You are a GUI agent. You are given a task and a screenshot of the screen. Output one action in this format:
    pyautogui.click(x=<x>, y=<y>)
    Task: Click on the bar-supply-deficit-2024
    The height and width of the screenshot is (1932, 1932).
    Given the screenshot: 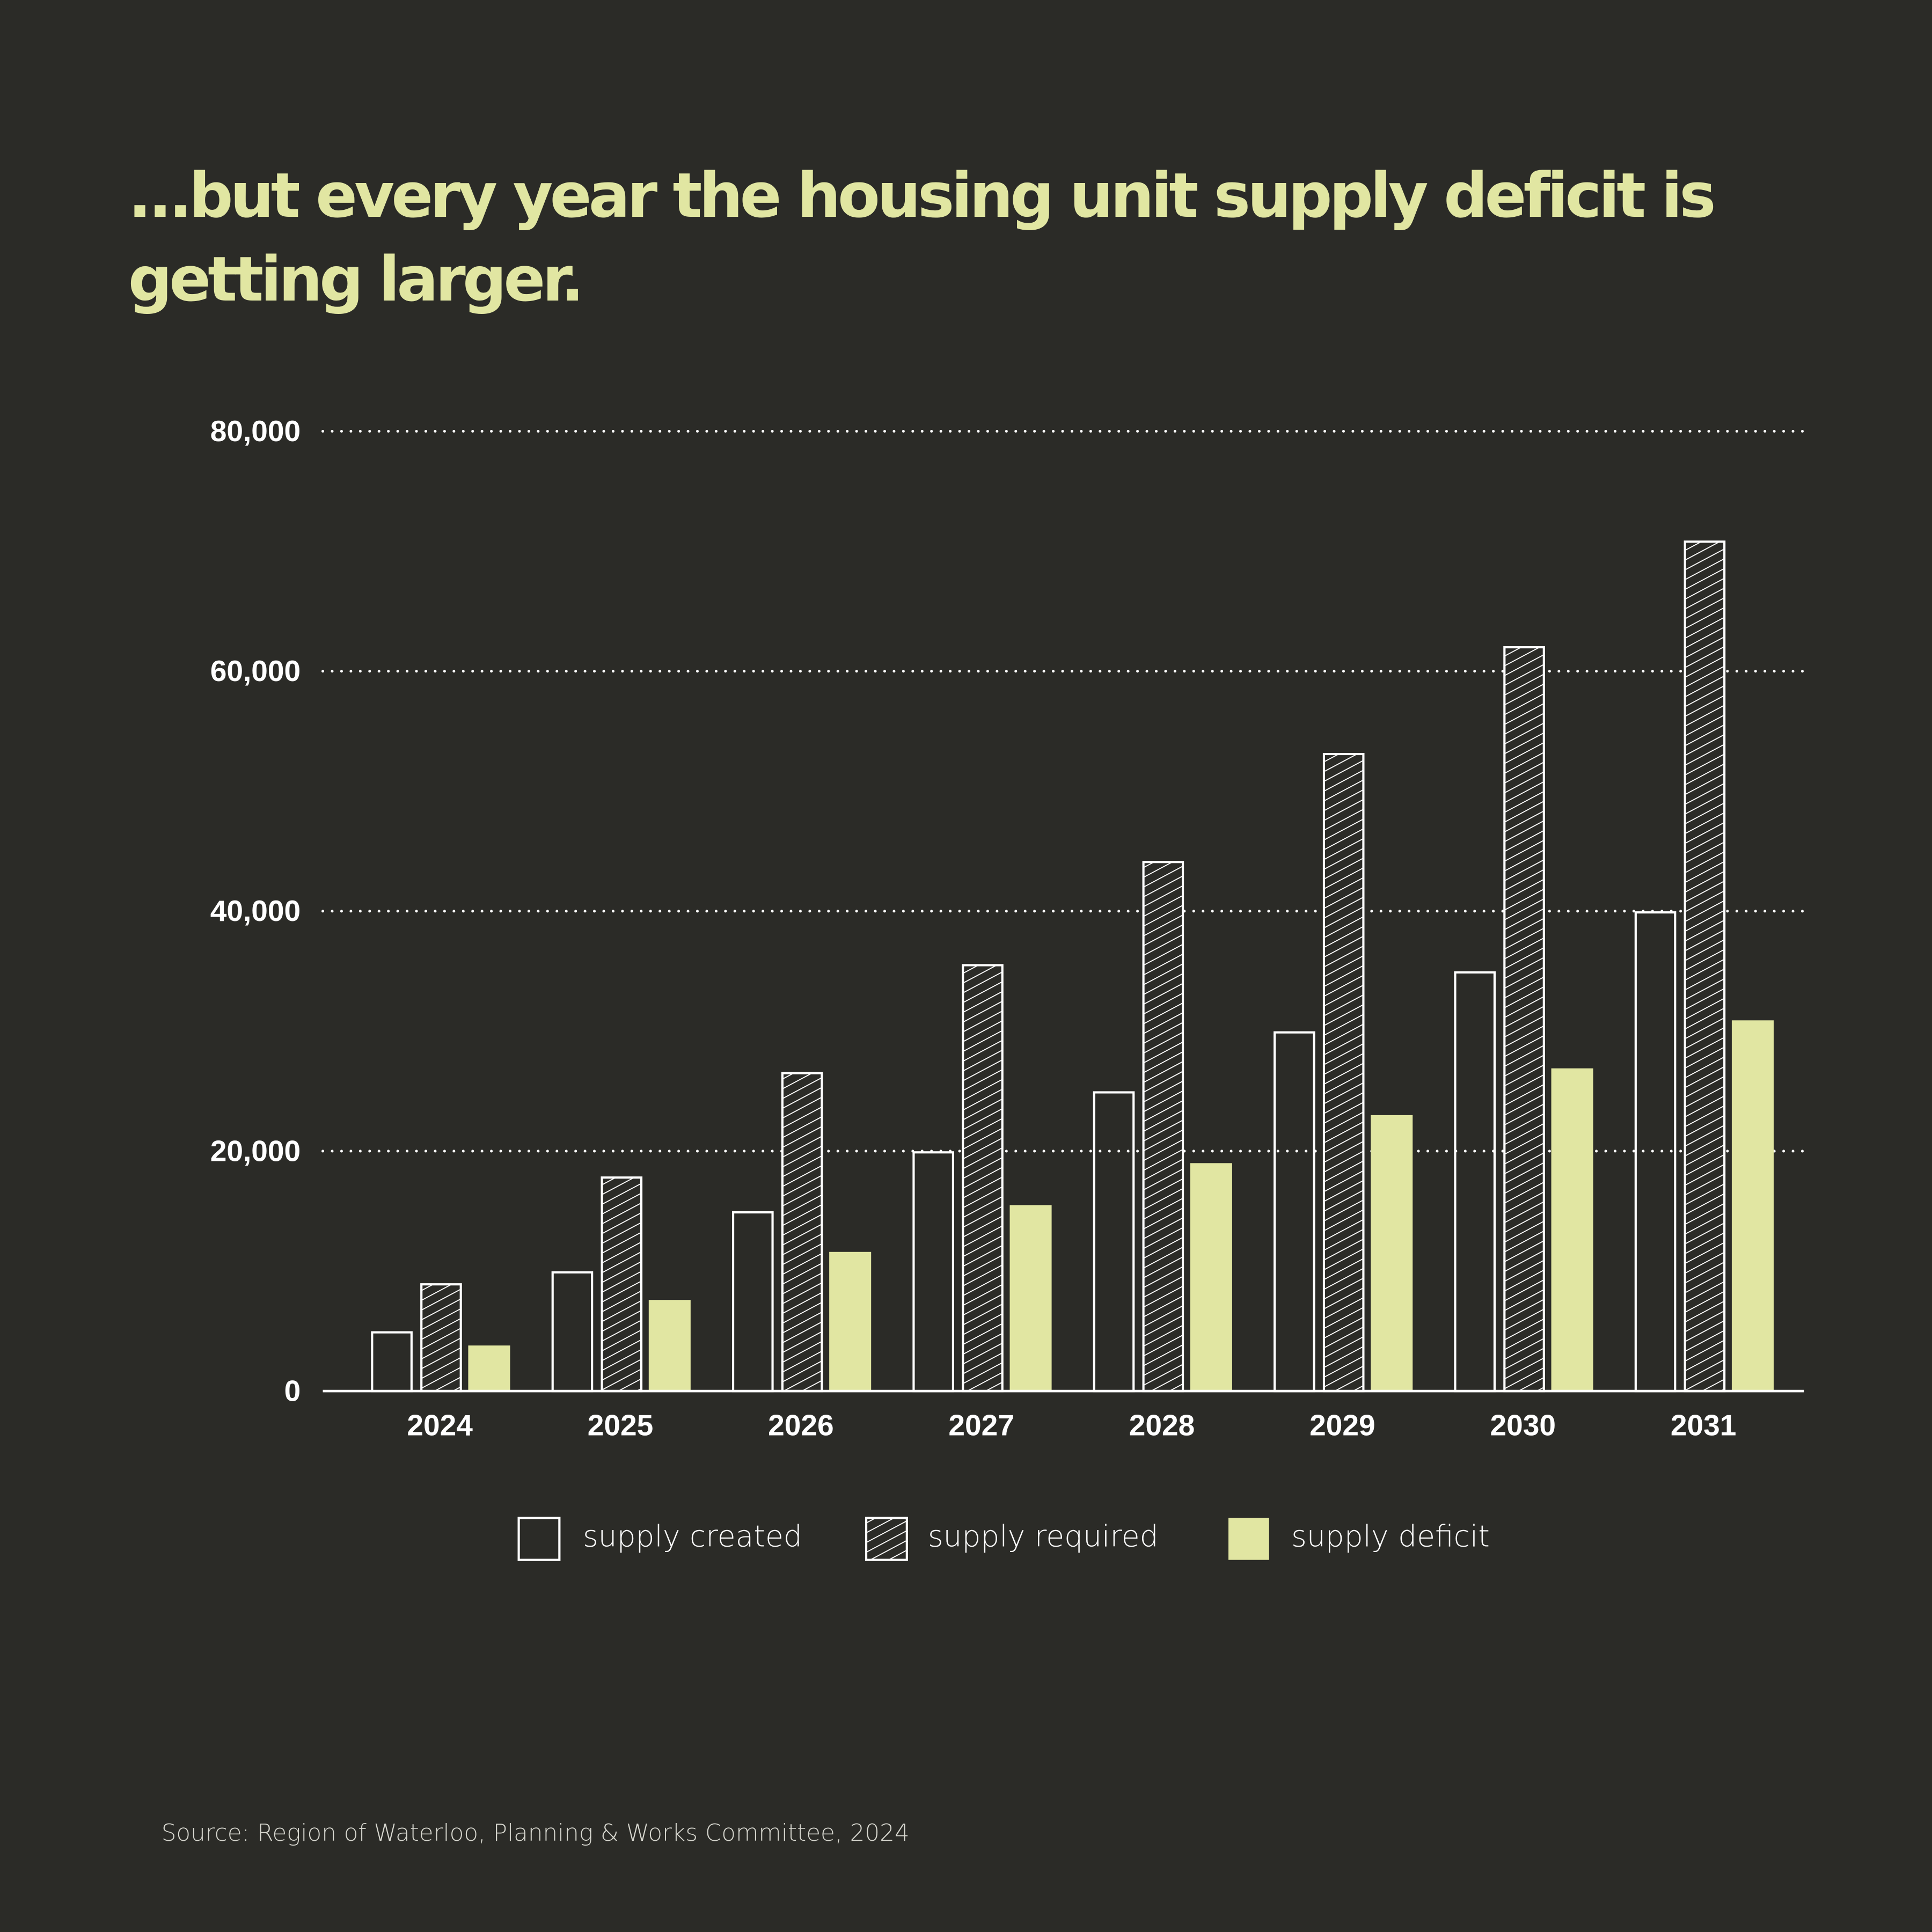 What is the action you would take?
    pyautogui.click(x=489, y=1368)
    